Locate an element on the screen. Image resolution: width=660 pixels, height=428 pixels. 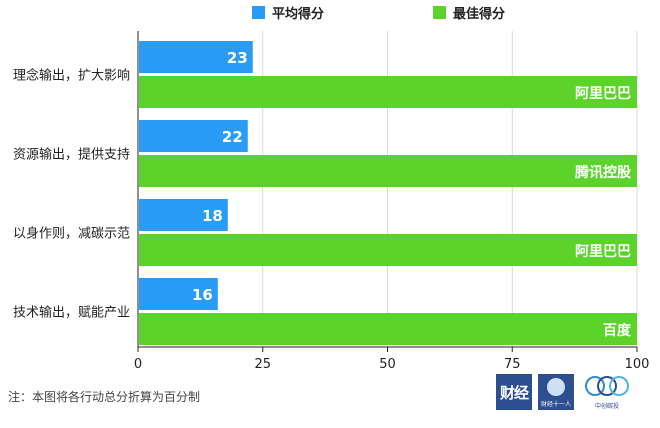
caijing-logo: 财经 is located at coordinates (514, 392).